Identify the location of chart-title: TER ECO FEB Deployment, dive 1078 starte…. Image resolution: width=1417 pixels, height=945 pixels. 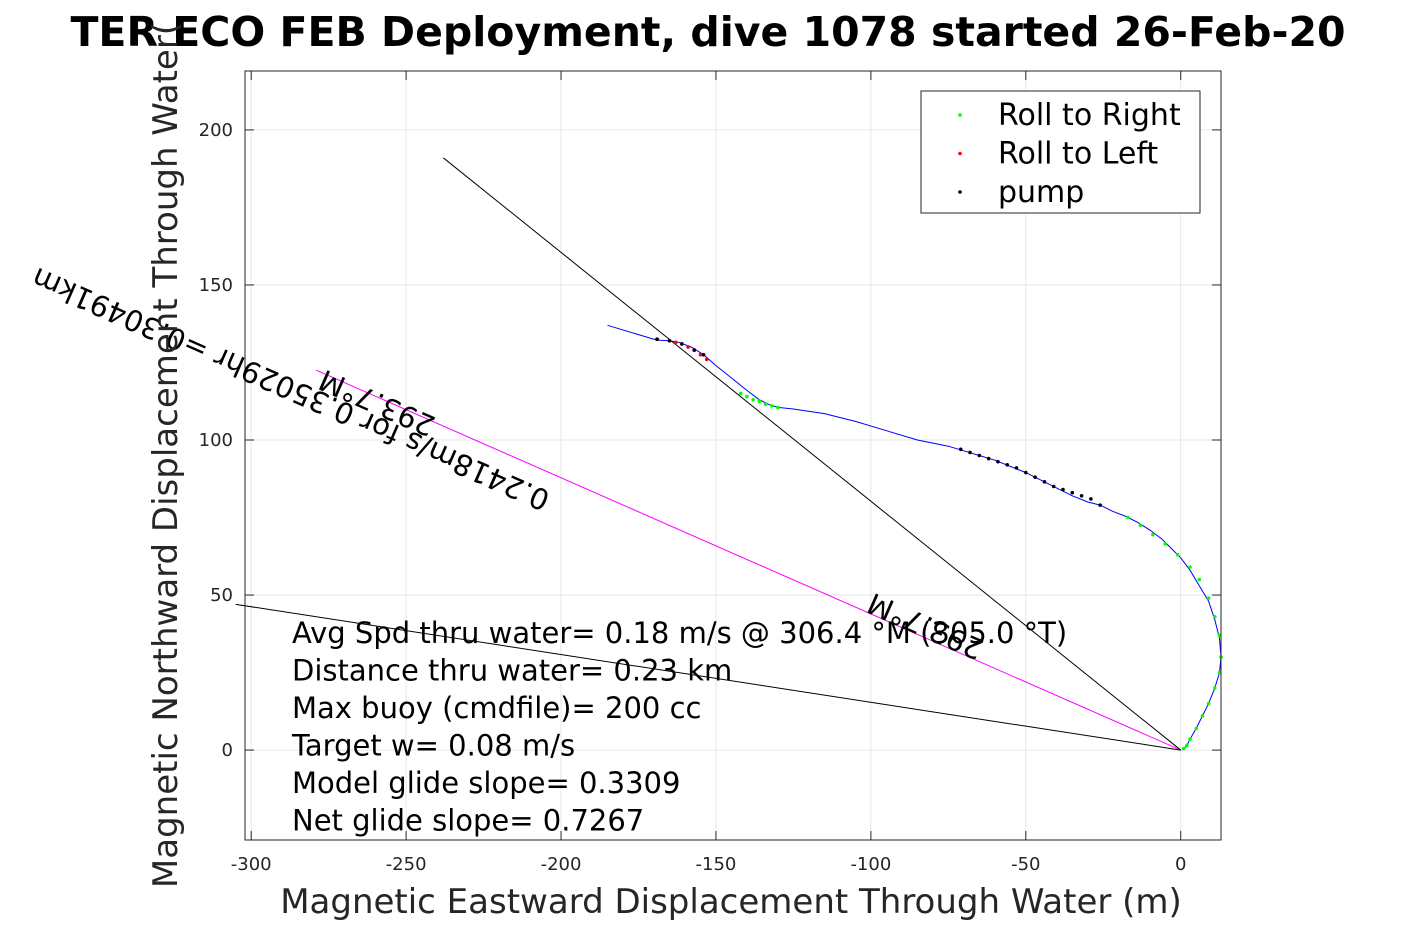
(707, 32).